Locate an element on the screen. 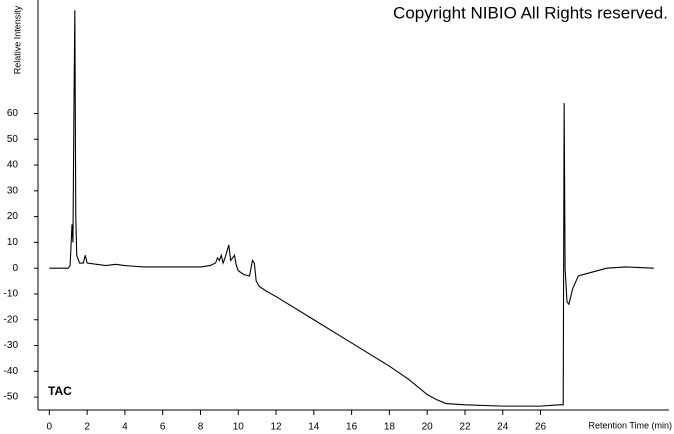  x-tick-label: 18 is located at coordinates (390, 427).